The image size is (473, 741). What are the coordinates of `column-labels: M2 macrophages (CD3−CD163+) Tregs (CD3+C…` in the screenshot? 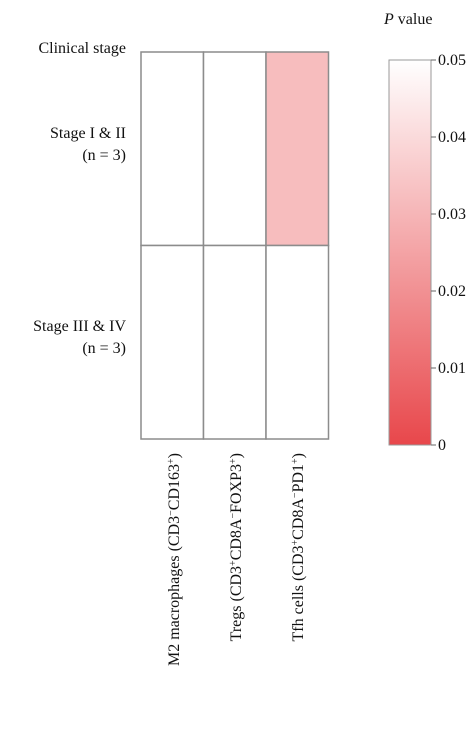 It's located at (237, 559).